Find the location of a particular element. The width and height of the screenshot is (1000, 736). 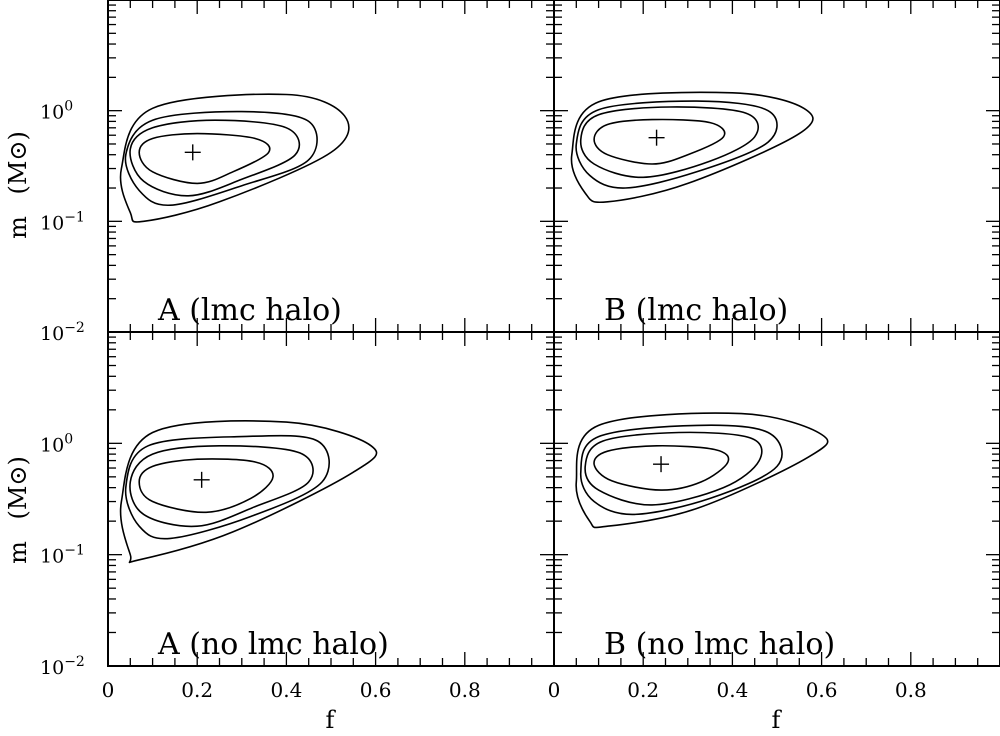

y-axis-label-bottom: m (M⊙) is located at coordinates (18, 510).